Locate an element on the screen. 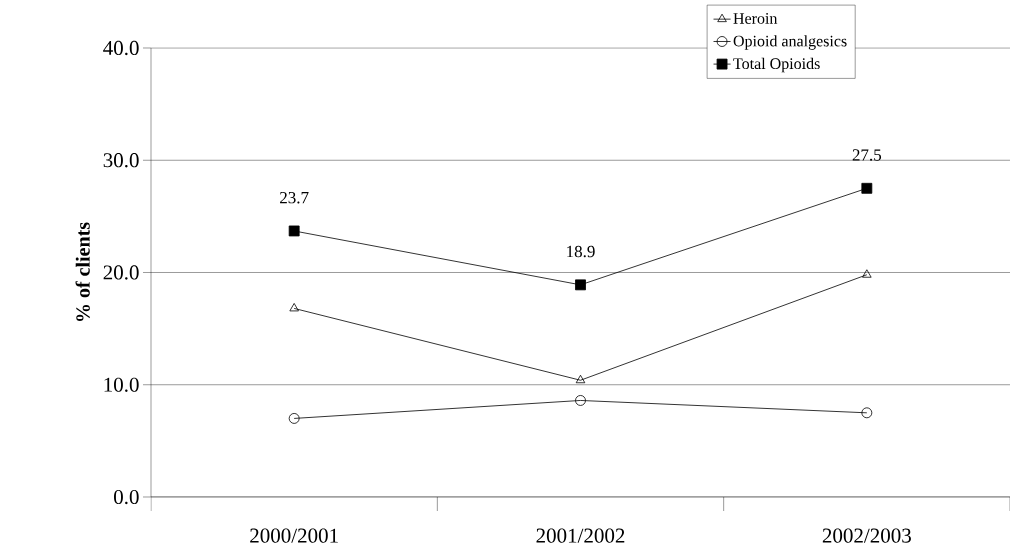 The width and height of the screenshot is (1010, 555). legend-label: Heroin is located at coordinates (755, 18).